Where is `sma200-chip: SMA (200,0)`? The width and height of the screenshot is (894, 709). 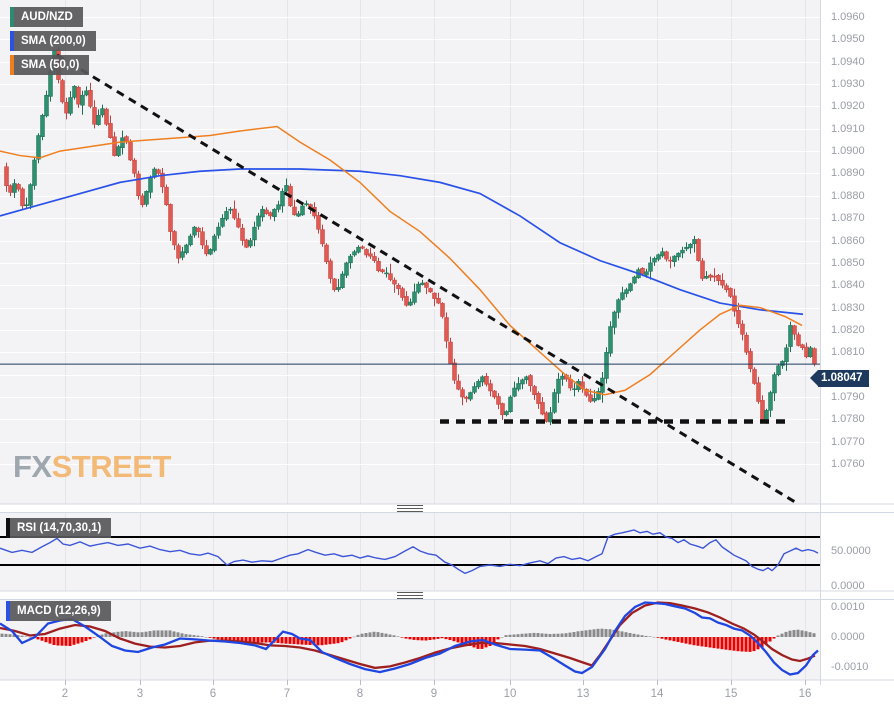
sma200-chip: SMA (200,0) is located at coordinates (53, 41).